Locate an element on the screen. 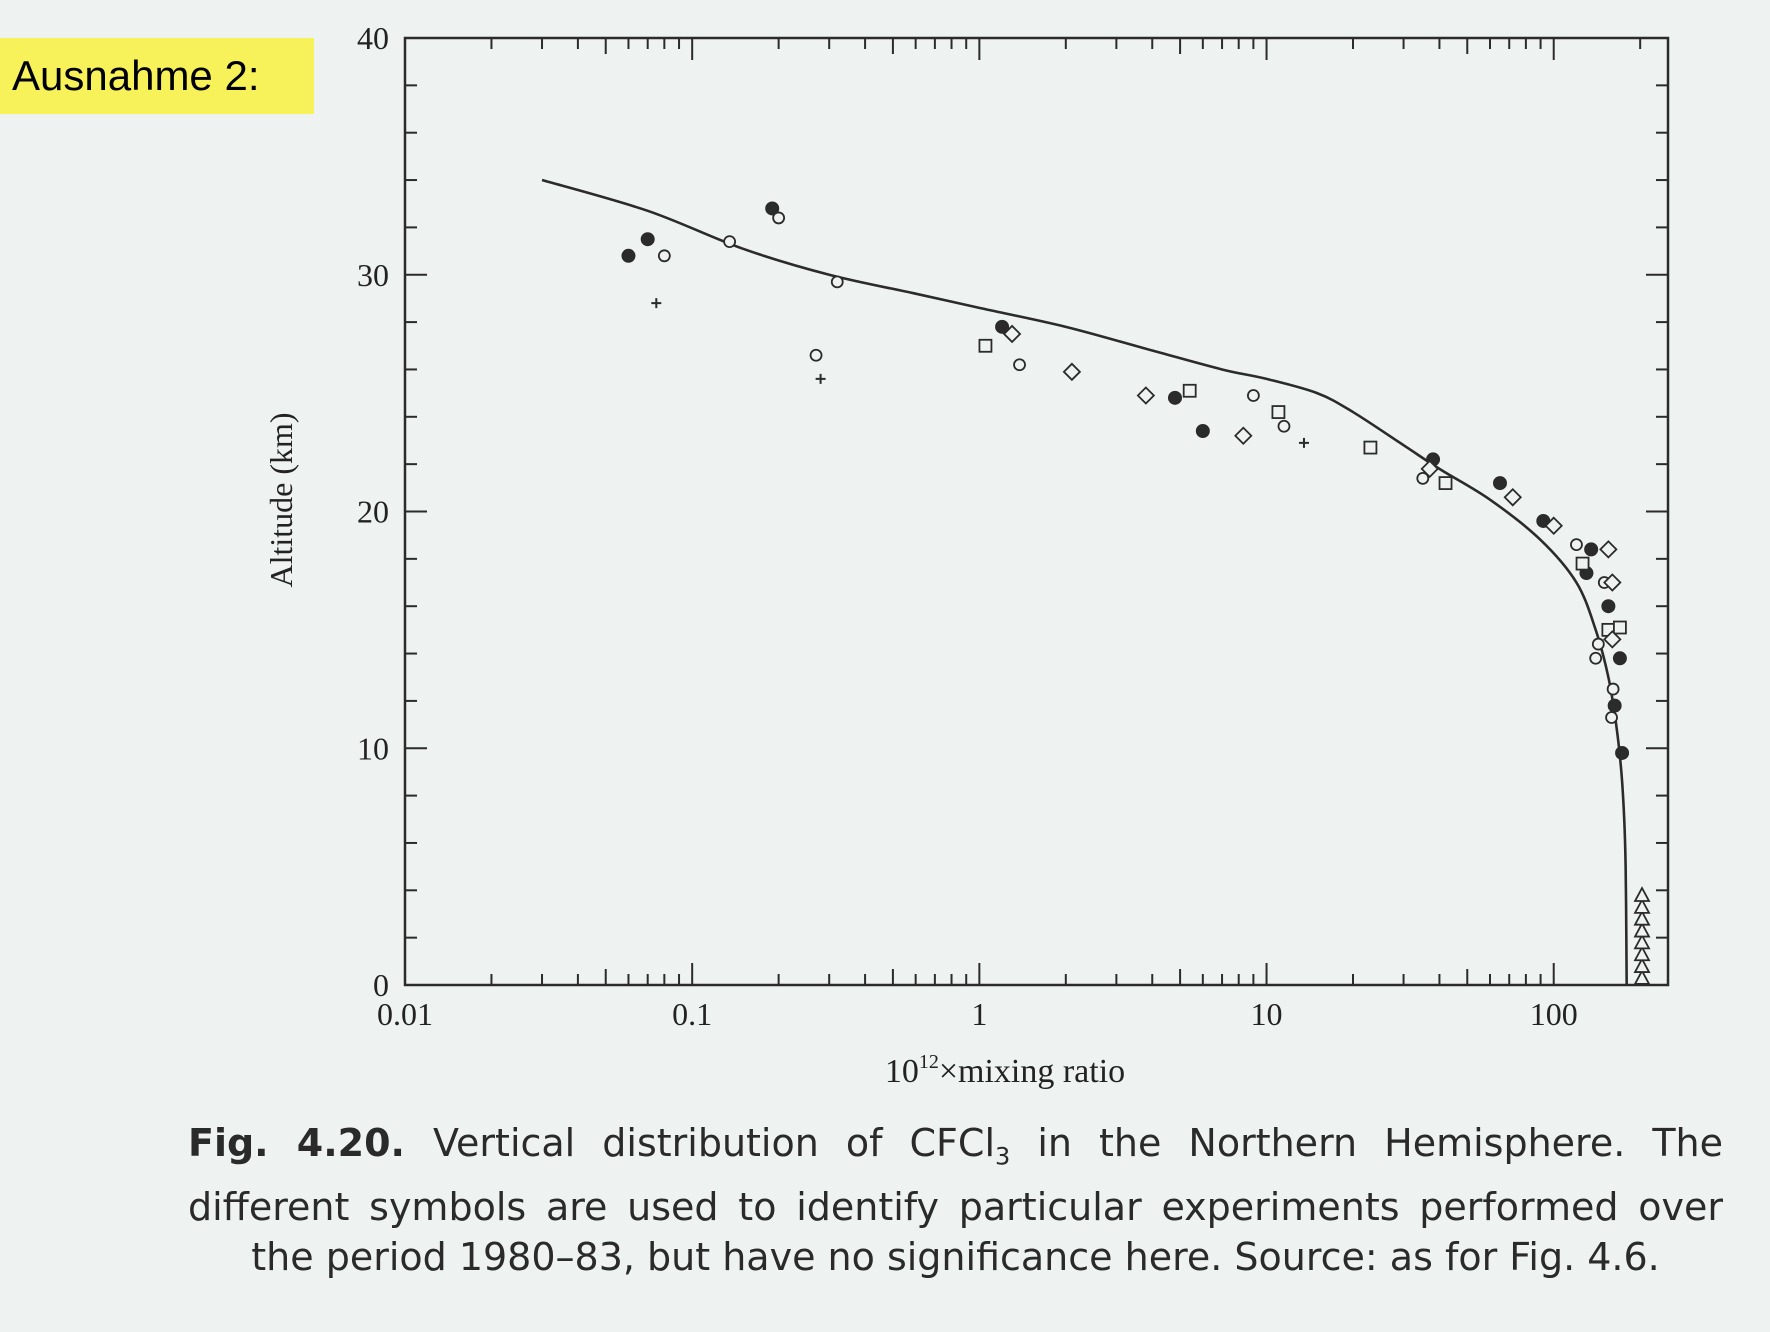 The width and height of the screenshot is (1770, 1332). x-tick-label: 0.01 is located at coordinates (405, 1014).